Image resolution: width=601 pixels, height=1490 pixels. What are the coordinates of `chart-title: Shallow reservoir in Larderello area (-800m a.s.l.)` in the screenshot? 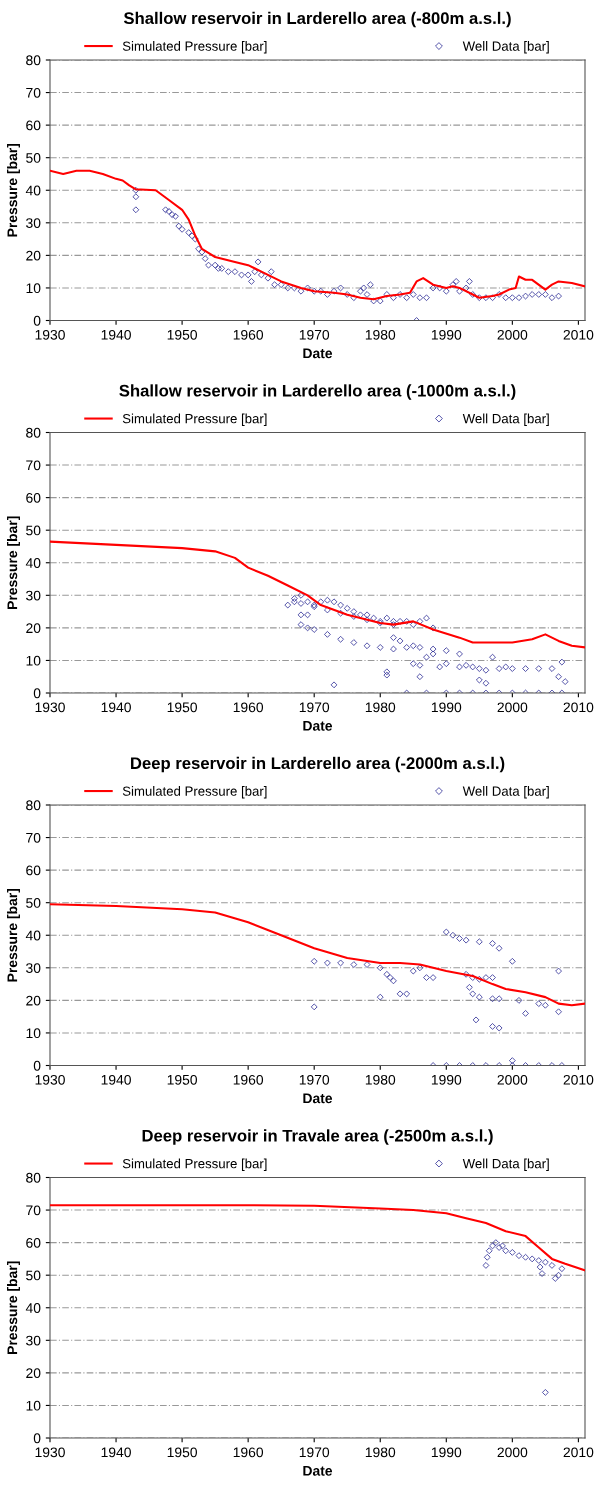 It's located at (317, 19).